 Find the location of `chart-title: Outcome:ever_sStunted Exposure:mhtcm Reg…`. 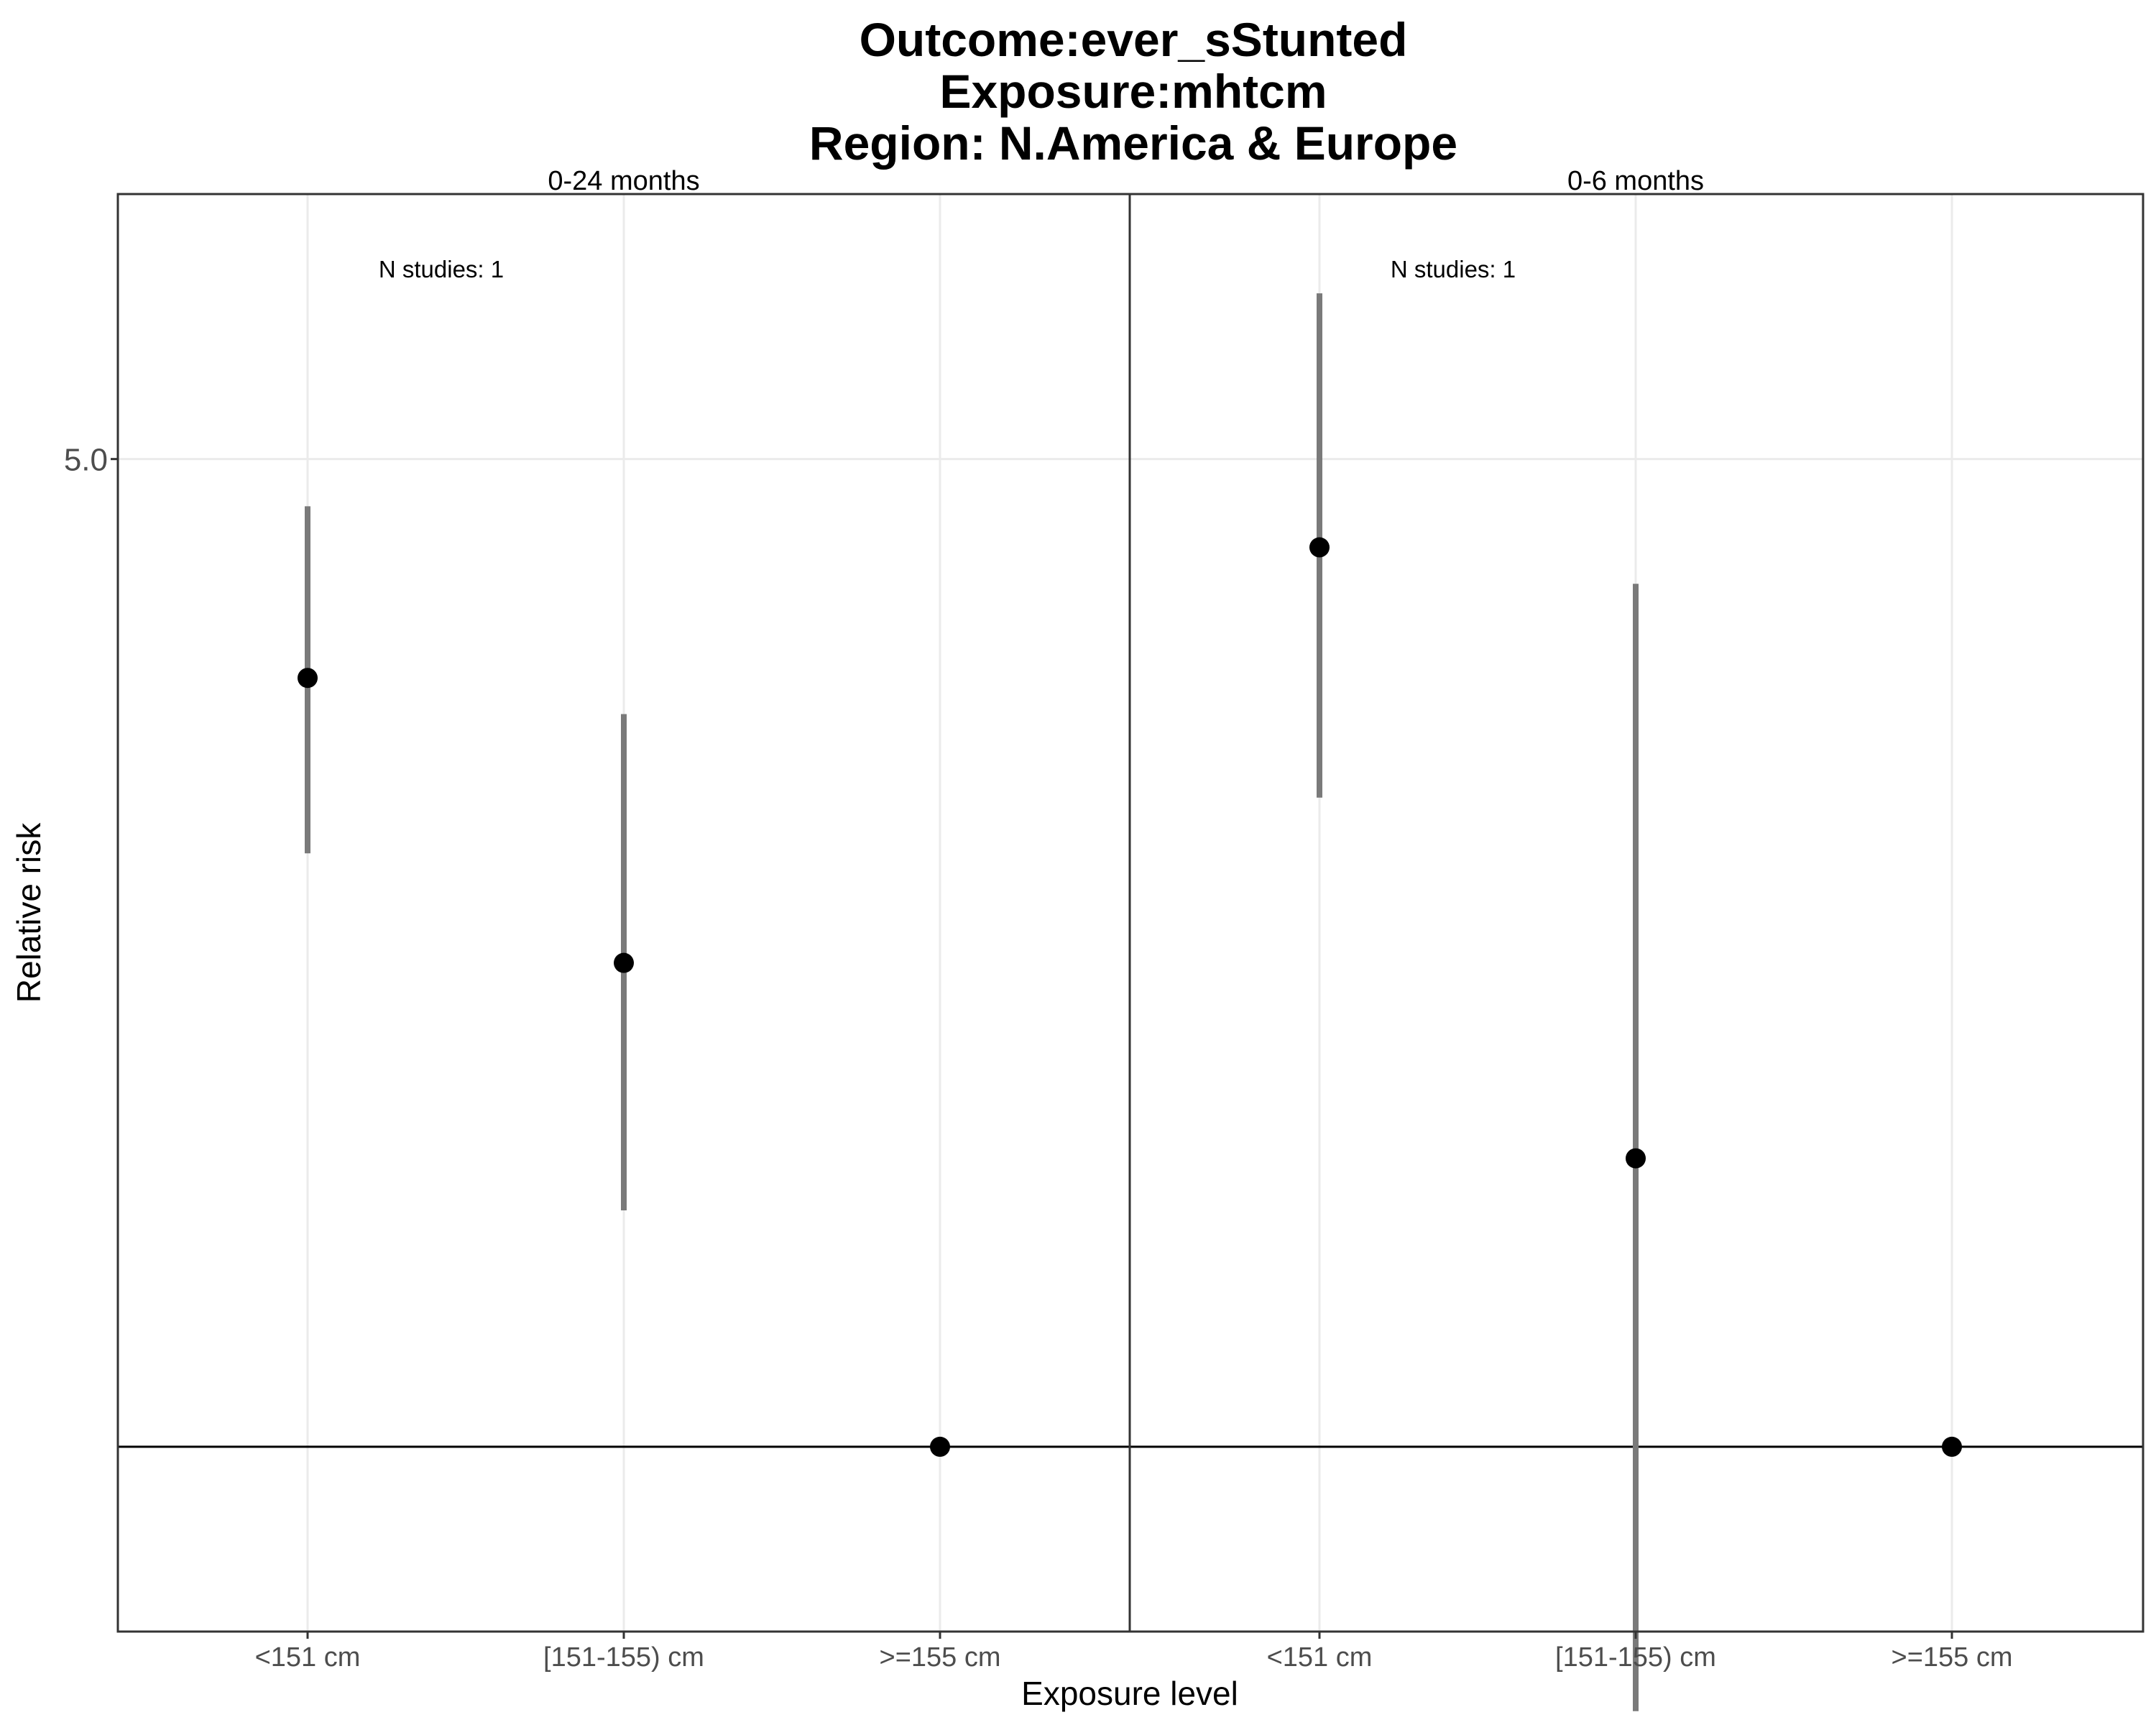

chart-title: Outcome:ever_sStunted Exposure:mhtcm Reg… is located at coordinates (1133, 91).